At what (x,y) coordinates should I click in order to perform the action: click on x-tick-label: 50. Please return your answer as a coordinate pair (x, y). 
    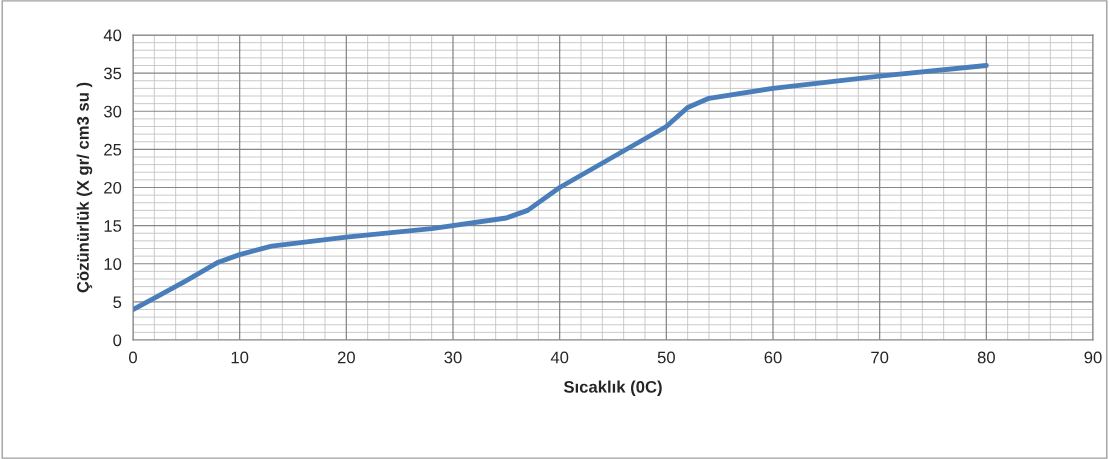
    Looking at the image, I should click on (666, 357).